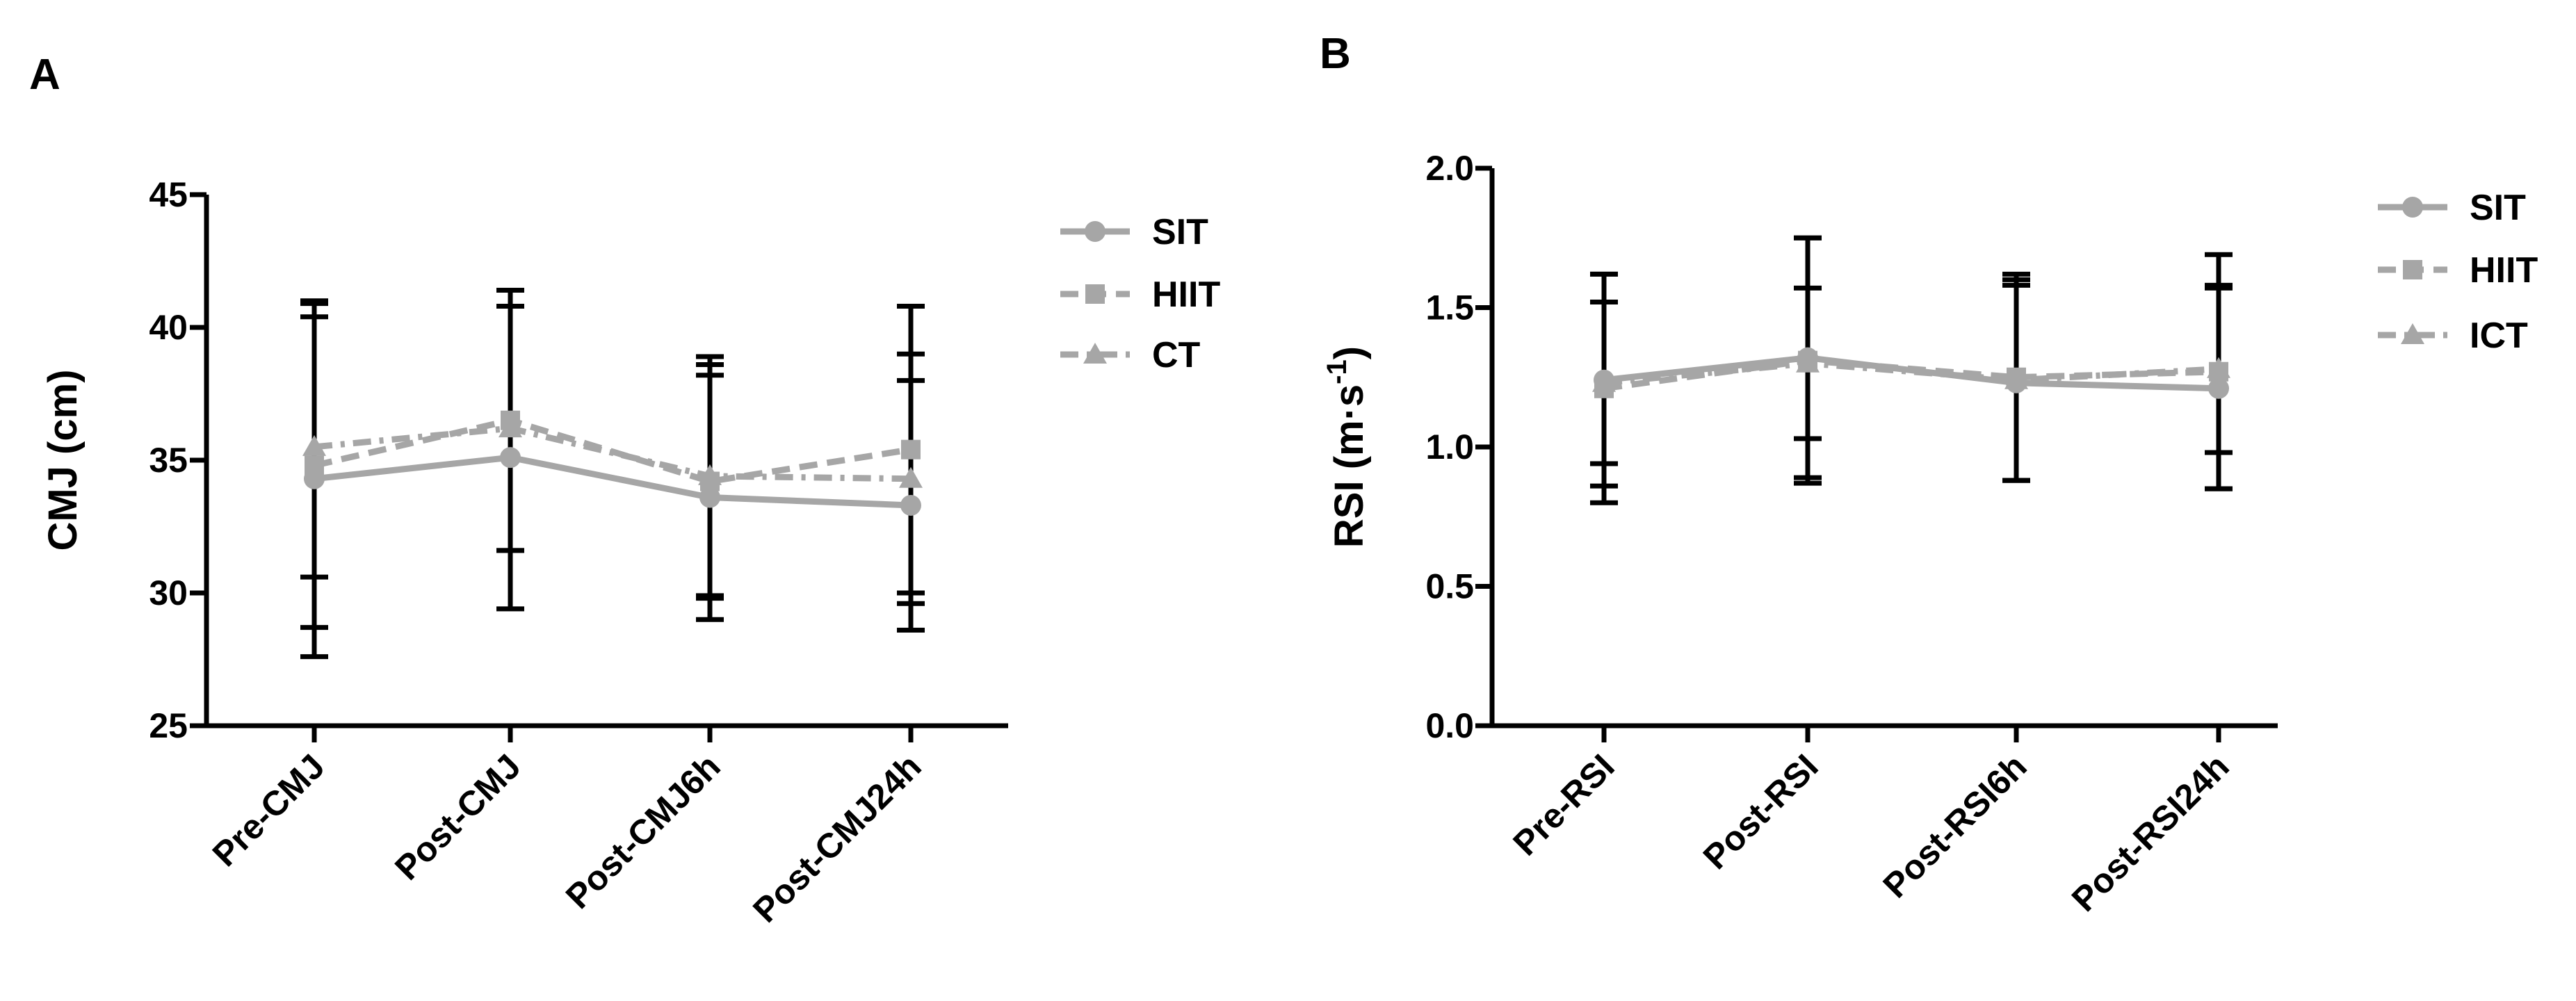 Image resolution: width=2576 pixels, height=1001 pixels. Describe the element at coordinates (1761, 812) in the screenshot. I see `panel-b-category-label: Post-RSI` at that location.